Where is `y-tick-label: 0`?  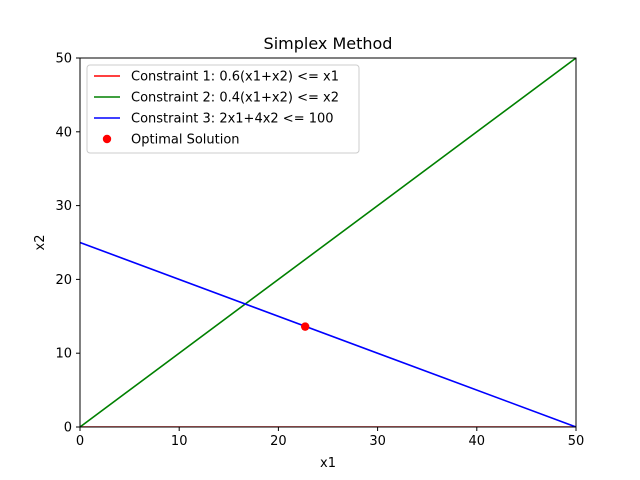
y-tick-label: 0 is located at coordinates (68, 428).